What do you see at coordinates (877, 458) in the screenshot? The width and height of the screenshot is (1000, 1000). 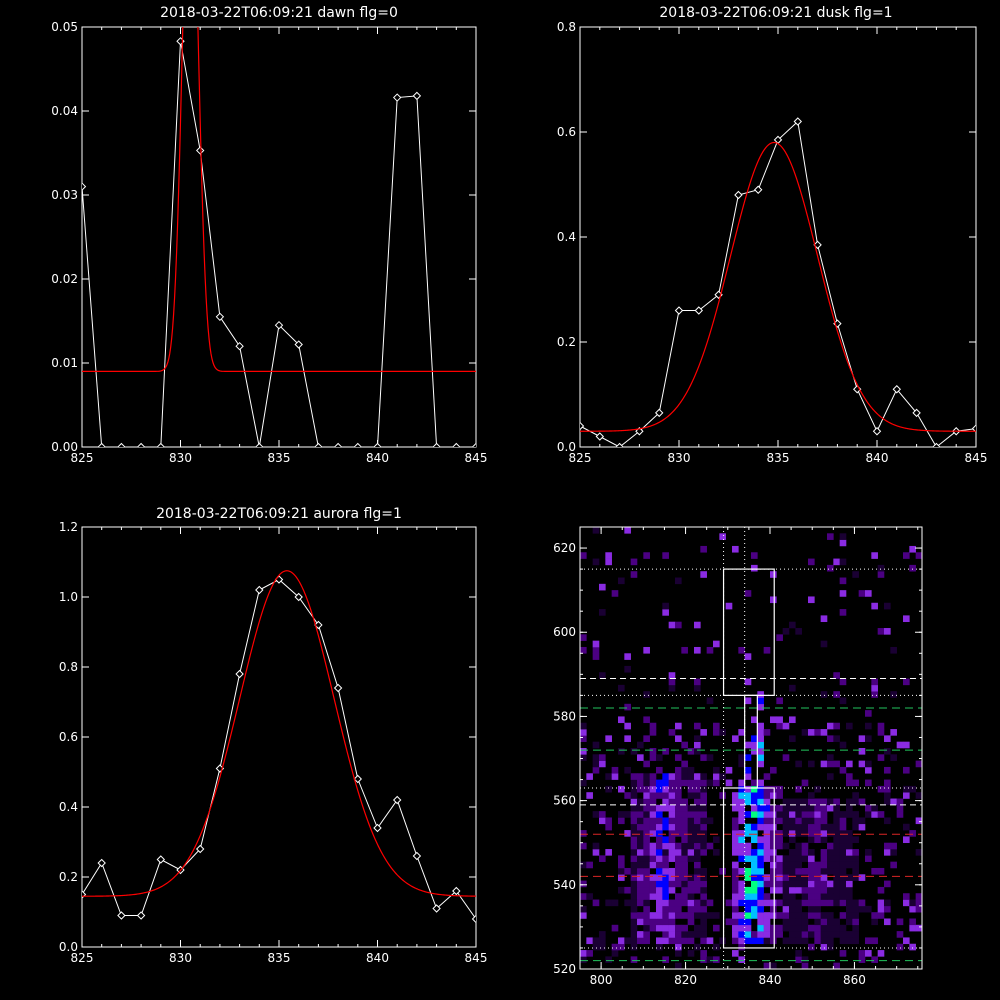 I see `x-tick-label: 840` at bounding box center [877, 458].